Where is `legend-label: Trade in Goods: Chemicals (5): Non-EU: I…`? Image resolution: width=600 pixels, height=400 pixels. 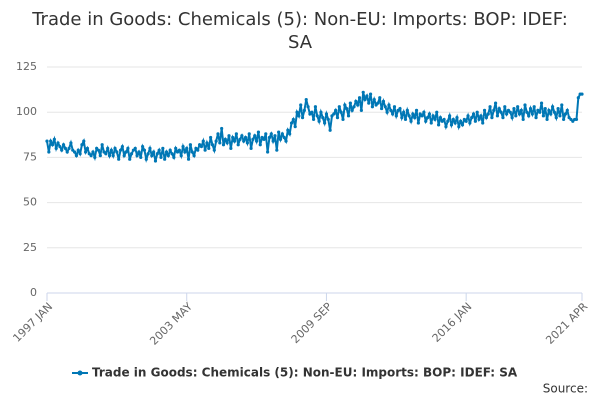
legend-label: Trade in Goods: Chemicals (5): Non-EU: I… is located at coordinates (305, 373).